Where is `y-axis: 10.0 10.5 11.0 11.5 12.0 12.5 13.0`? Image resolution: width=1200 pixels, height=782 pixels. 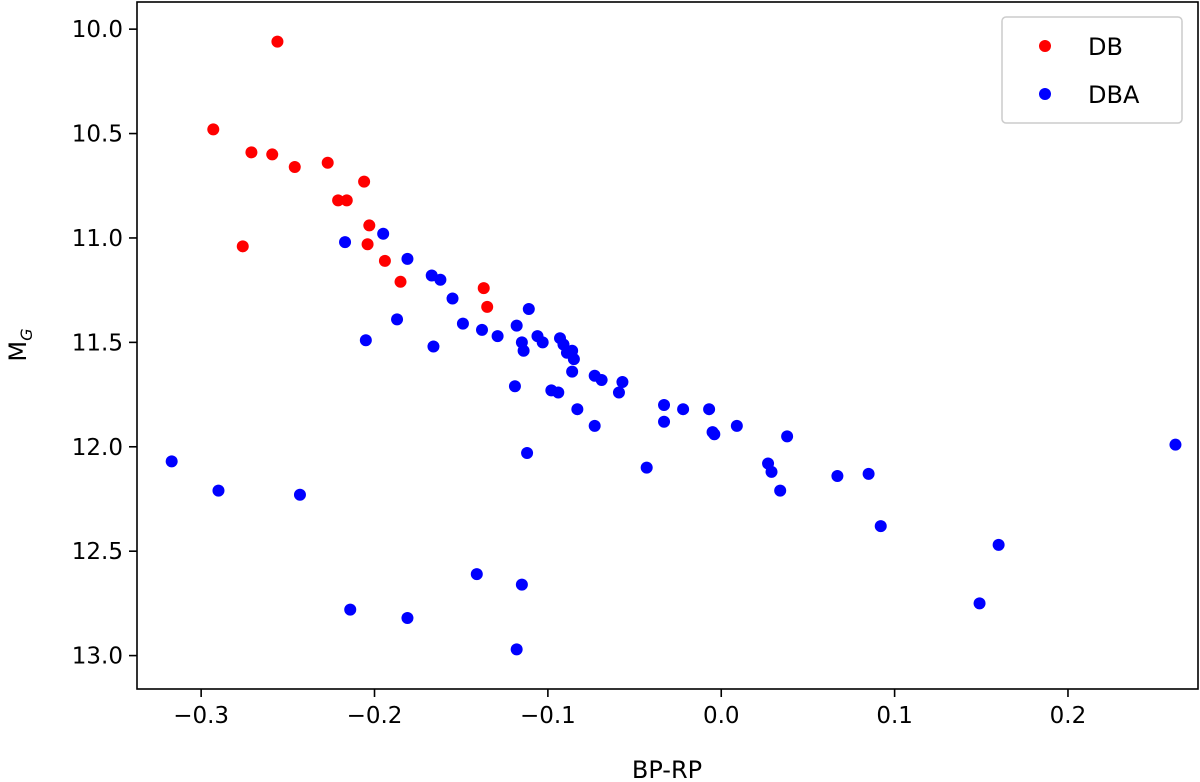 y-axis: 10.0 10.5 11.0 11.5 12.0 12.5 13.0 is located at coordinates (104, 343).